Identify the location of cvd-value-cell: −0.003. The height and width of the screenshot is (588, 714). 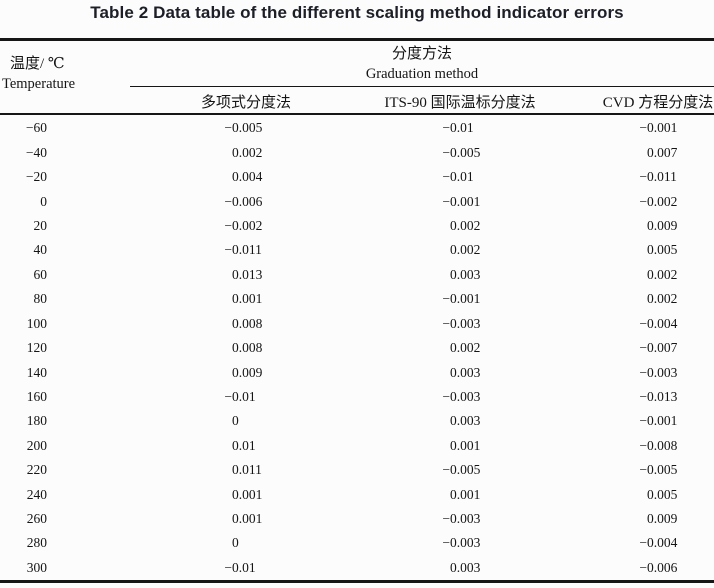
(658, 372).